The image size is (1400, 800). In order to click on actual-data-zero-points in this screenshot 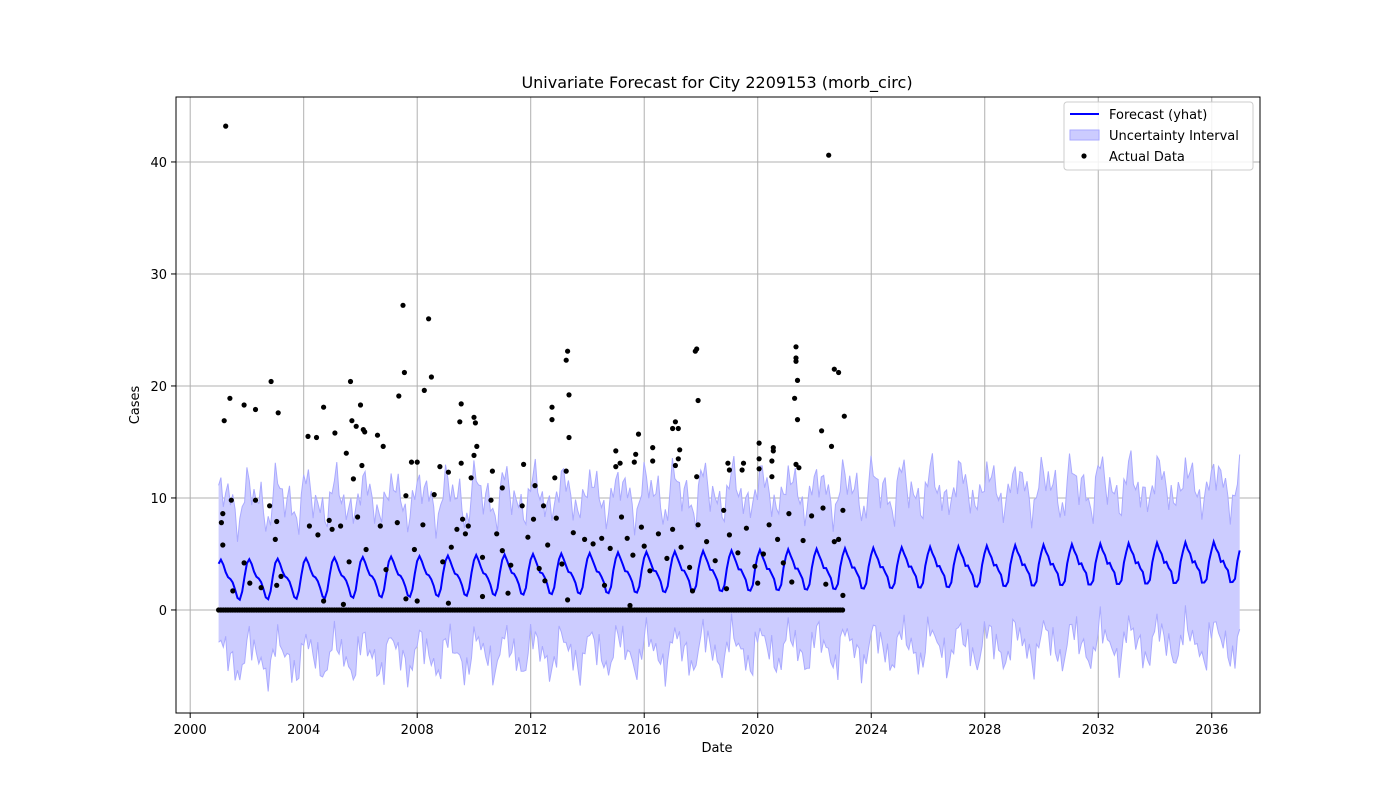, I will do `click(531, 610)`.